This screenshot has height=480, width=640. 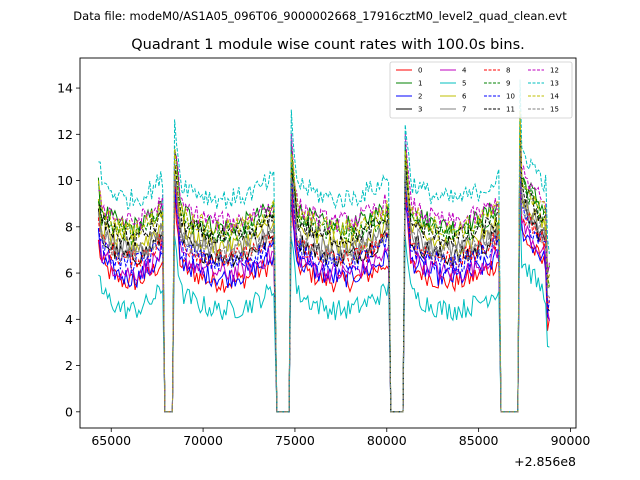 What do you see at coordinates (554, 110) in the screenshot?
I see `legend-label-15: 15` at bounding box center [554, 110].